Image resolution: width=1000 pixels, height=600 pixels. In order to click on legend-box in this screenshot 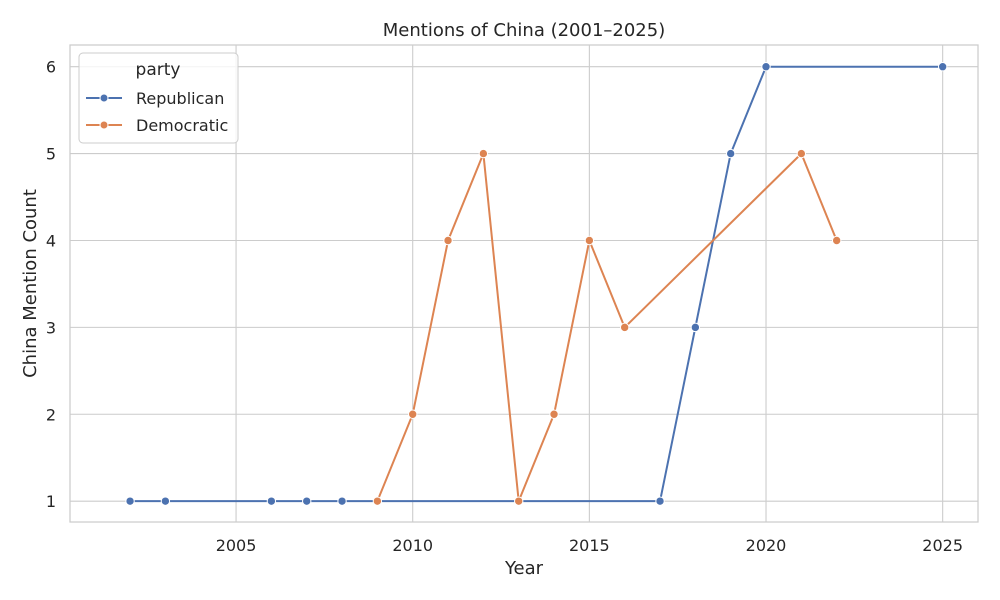, I will do `click(158, 98)`.